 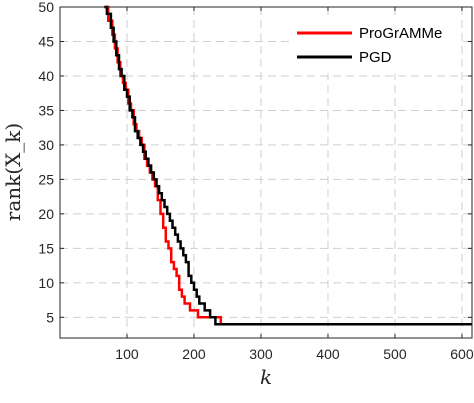 I want to click on y-axis-label: rank(X_k), so click(x=13, y=172).